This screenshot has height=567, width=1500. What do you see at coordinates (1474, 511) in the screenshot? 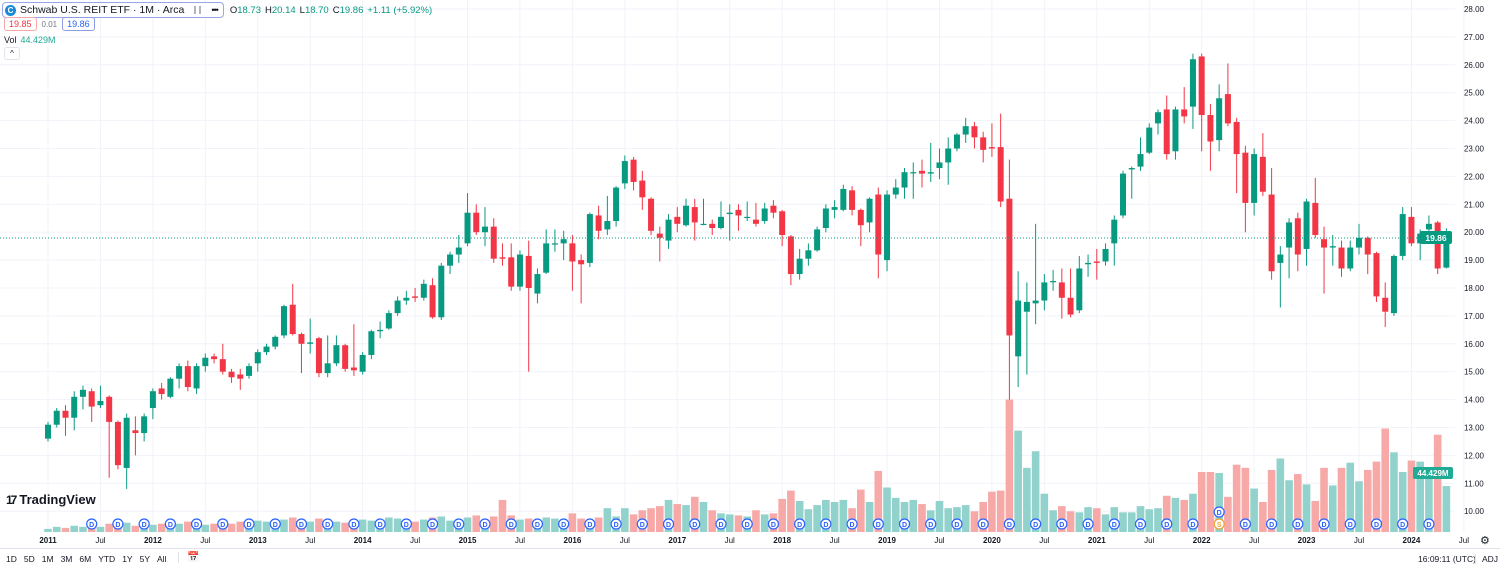
I see `price-tick-label: 10.00` at bounding box center [1474, 511].